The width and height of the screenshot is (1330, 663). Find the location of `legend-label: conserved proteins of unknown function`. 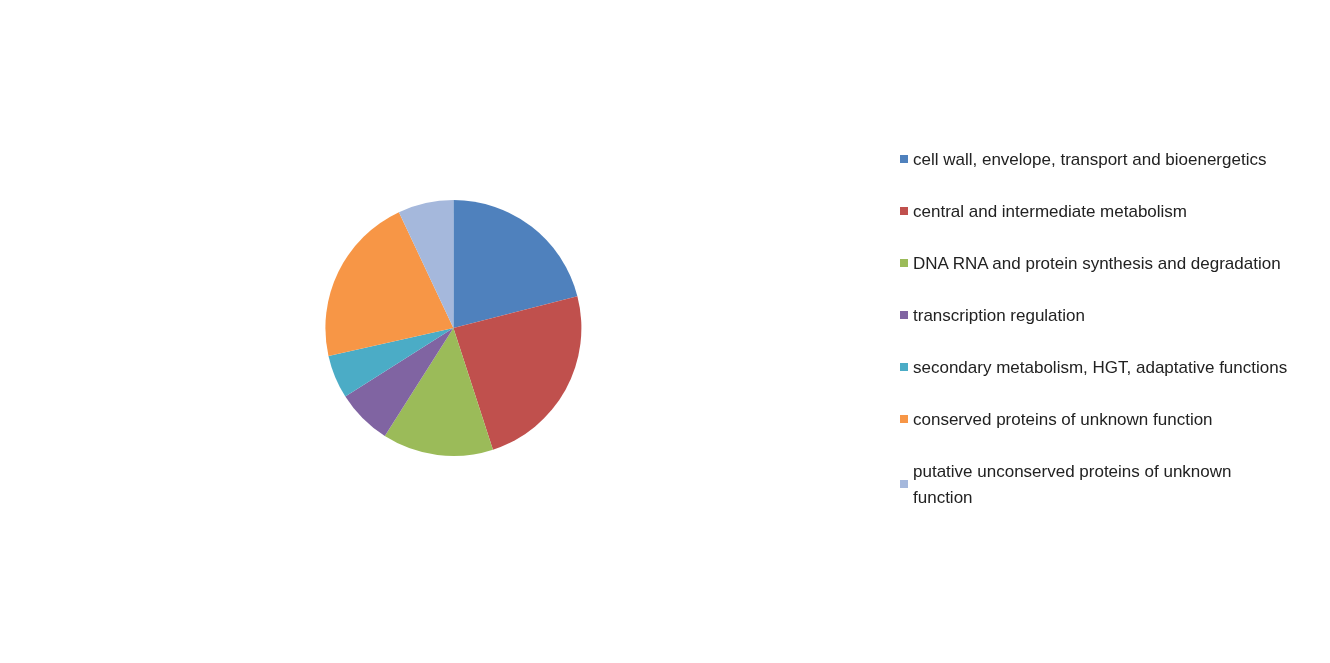

legend-label: conserved proteins of unknown function is located at coordinates (1063, 419).